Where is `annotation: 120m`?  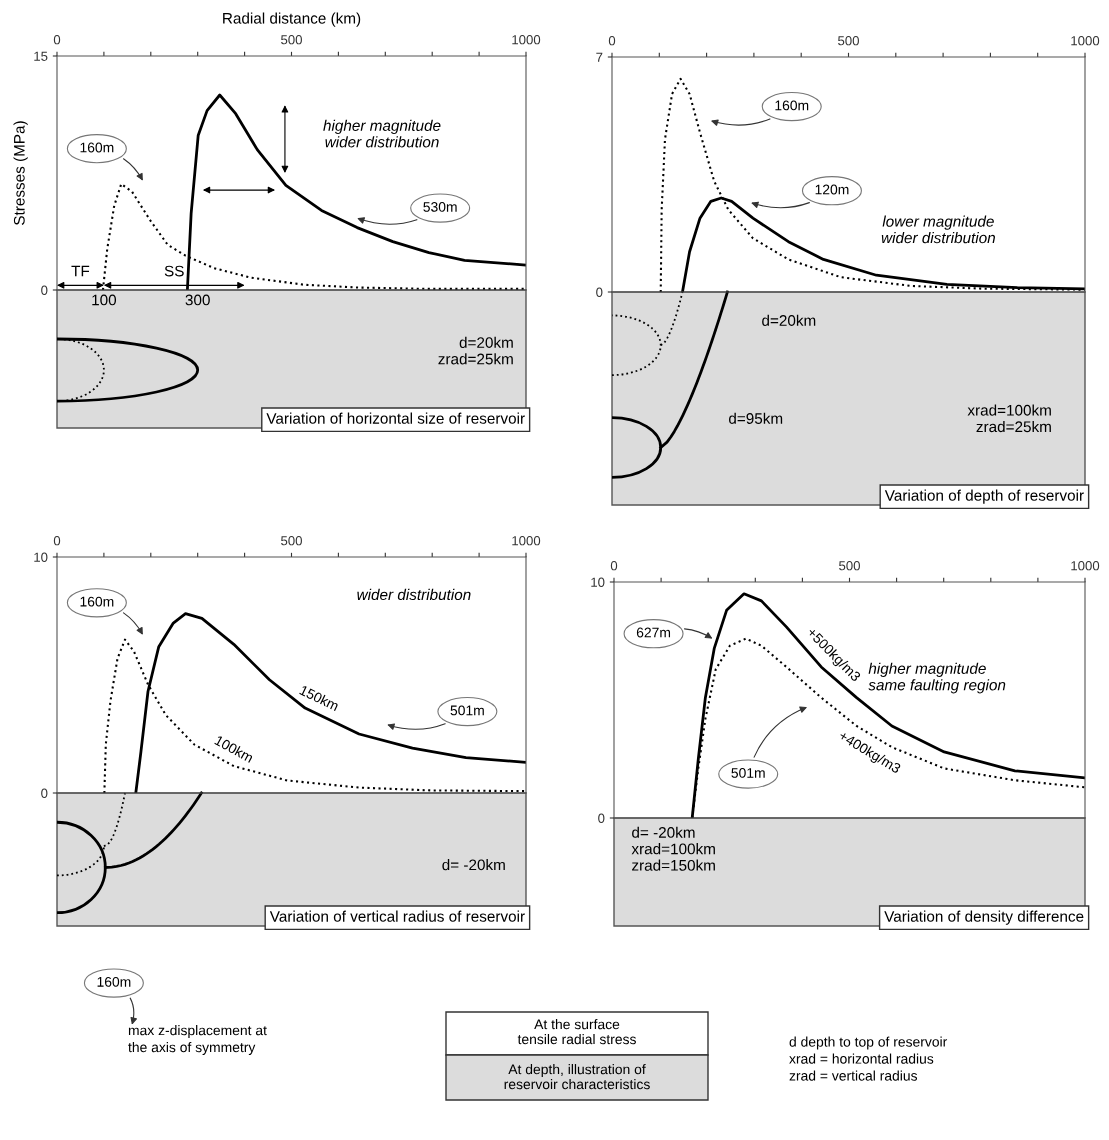
annotation: 120m is located at coordinates (832, 189).